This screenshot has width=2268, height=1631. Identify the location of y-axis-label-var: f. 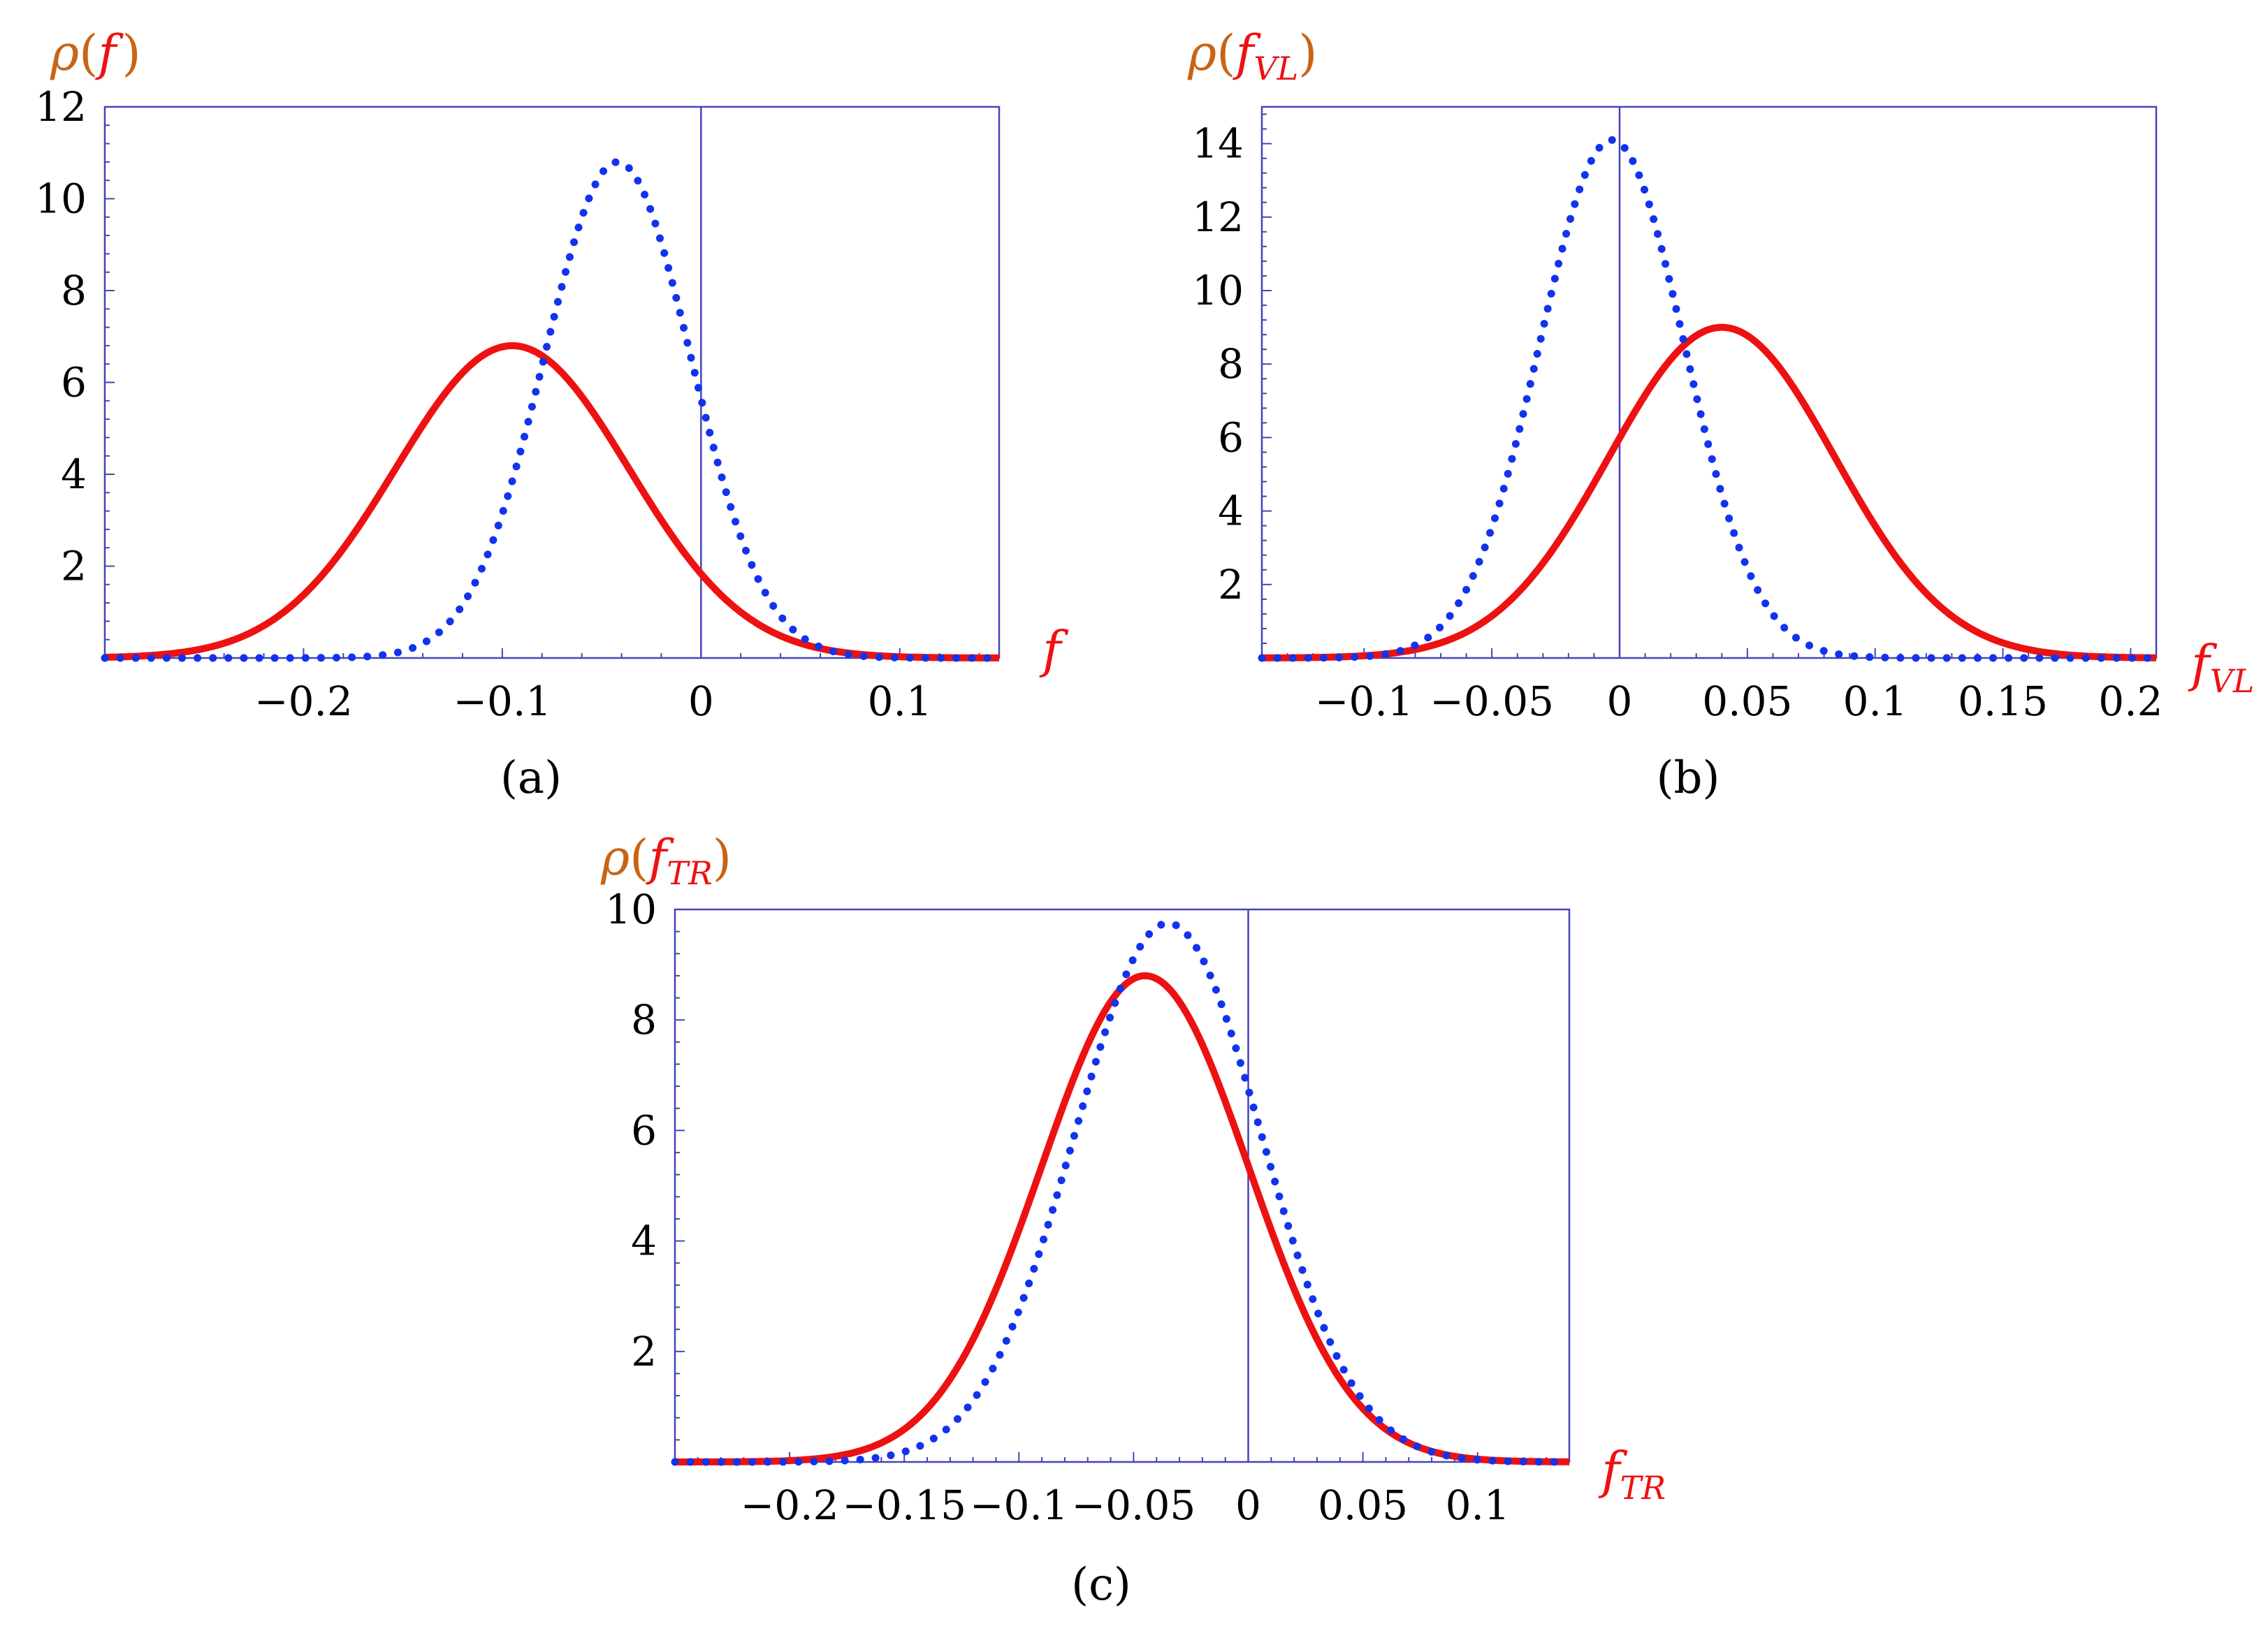
(109, 53).